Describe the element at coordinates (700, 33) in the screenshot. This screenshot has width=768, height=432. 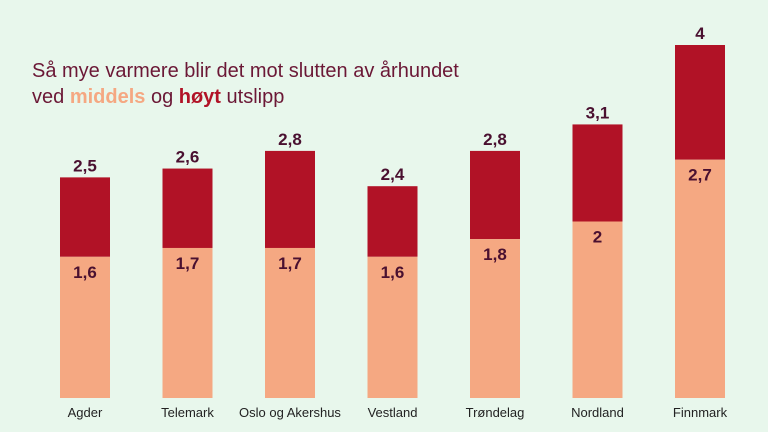
I see `value-label-hoyt: 4` at that location.